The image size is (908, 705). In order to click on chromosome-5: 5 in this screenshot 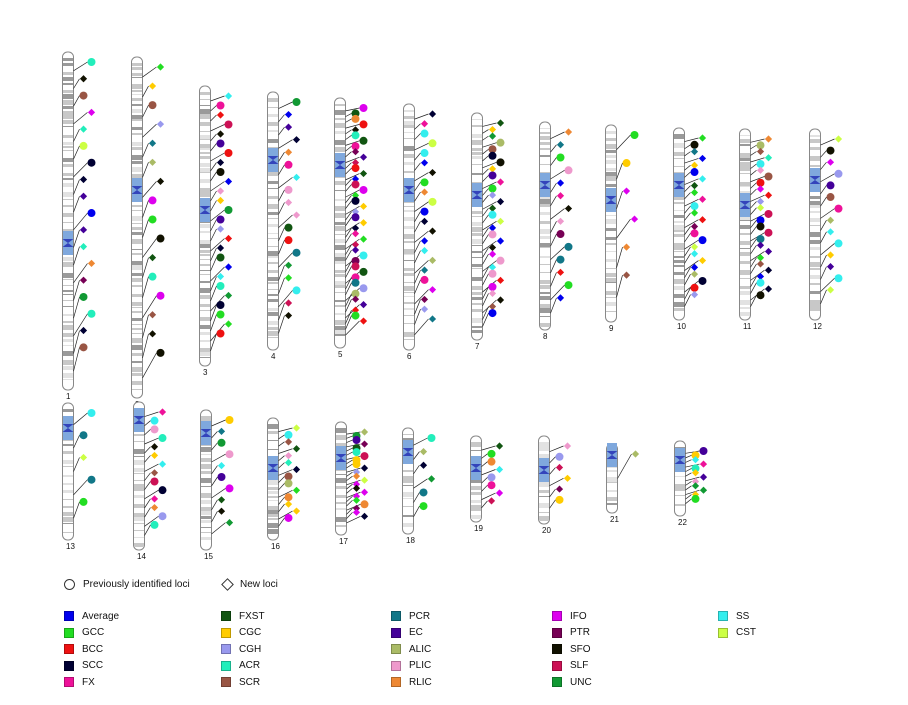, I will do `click(351, 228)`.